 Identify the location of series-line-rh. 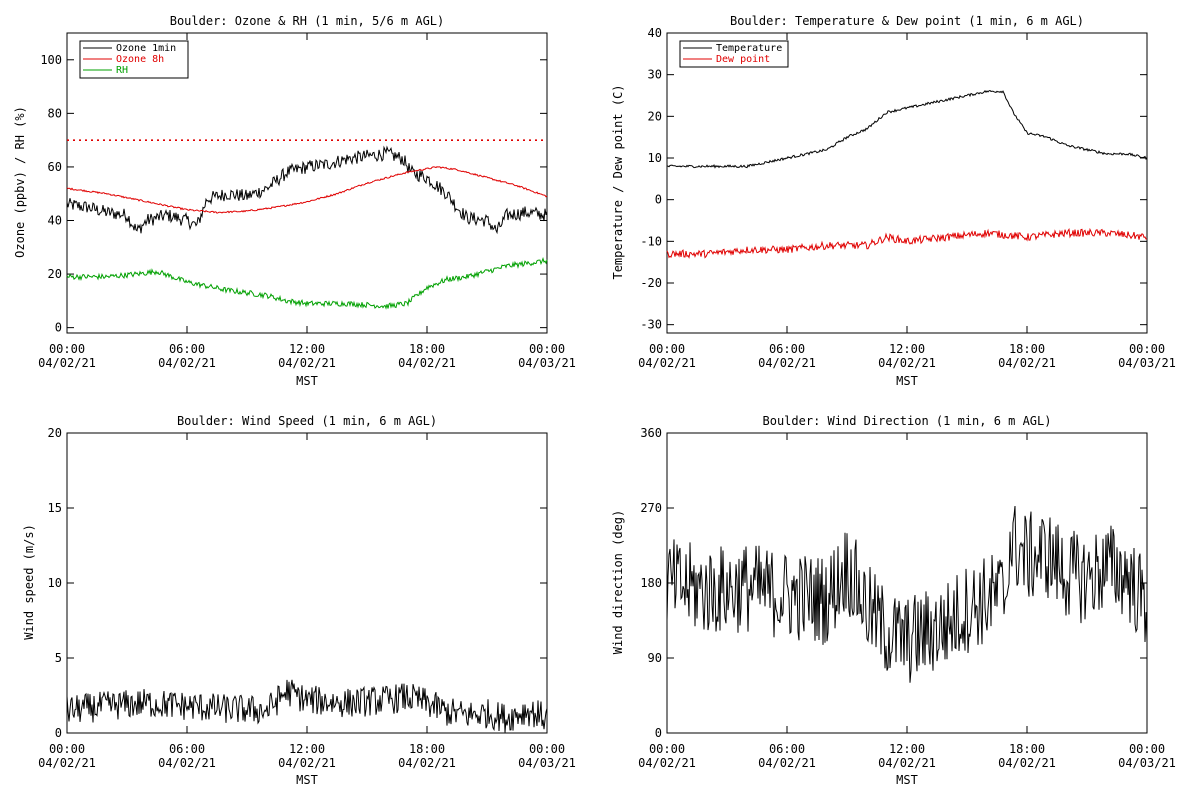
(307, 283).